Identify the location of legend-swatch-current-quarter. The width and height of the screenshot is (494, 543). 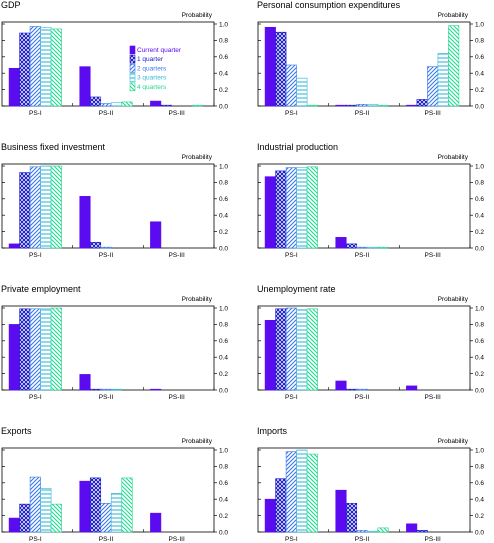
(132, 50).